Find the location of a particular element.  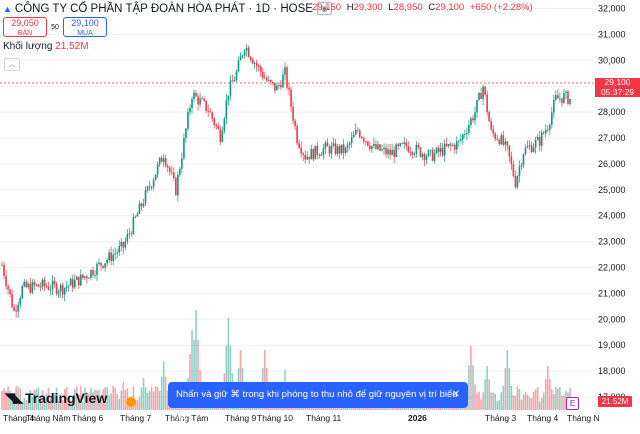

bar-countdown: 05:37:29 is located at coordinates (617, 91).